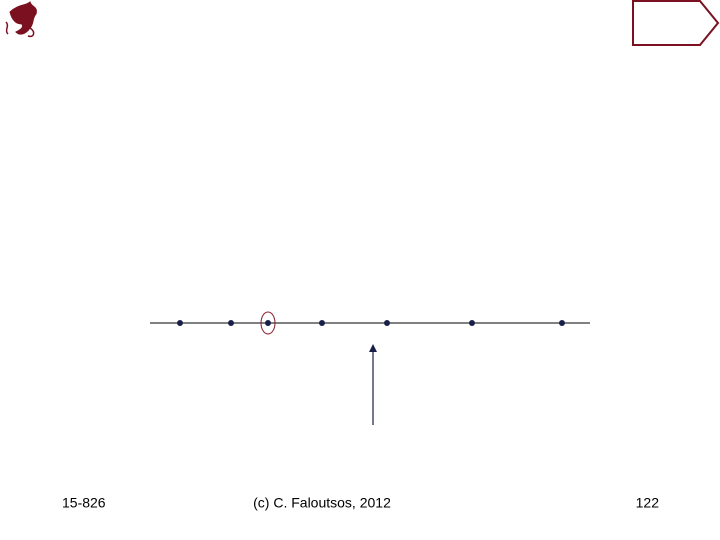 The height and width of the screenshot is (540, 720). What do you see at coordinates (21, 19) in the screenshot?
I see `logo` at bounding box center [21, 19].